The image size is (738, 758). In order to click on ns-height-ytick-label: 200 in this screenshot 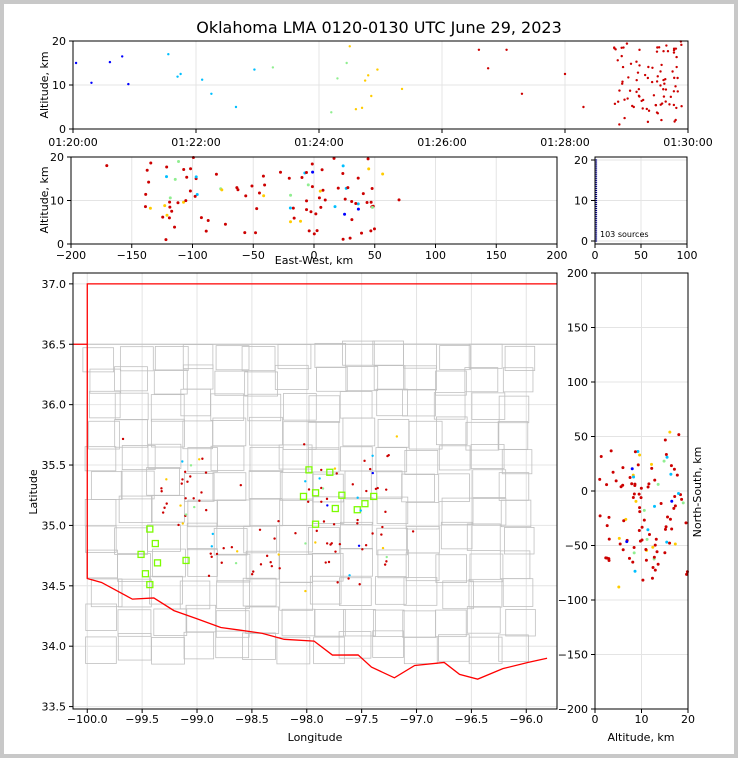, I will do `click(577, 273)`.